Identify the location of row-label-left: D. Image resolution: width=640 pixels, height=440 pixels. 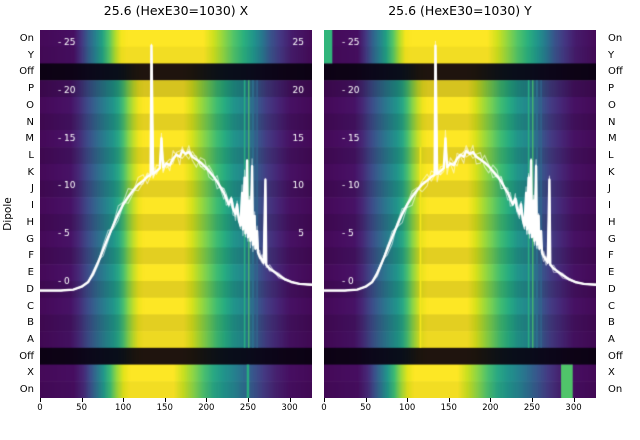
(30, 289).